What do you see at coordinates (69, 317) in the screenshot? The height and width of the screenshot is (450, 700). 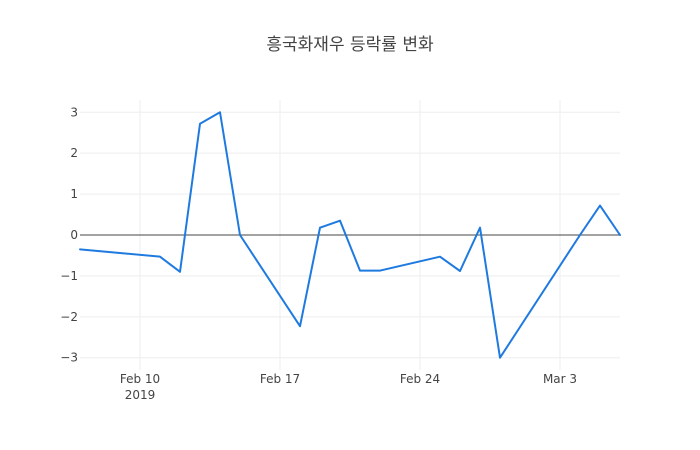 I see `y-tick-label: −2` at bounding box center [69, 317].